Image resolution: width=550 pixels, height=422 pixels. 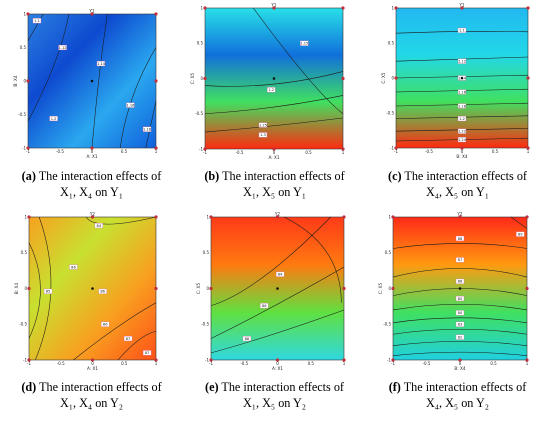 I want to click on y-tick-label: 1, so click(x=24, y=13).